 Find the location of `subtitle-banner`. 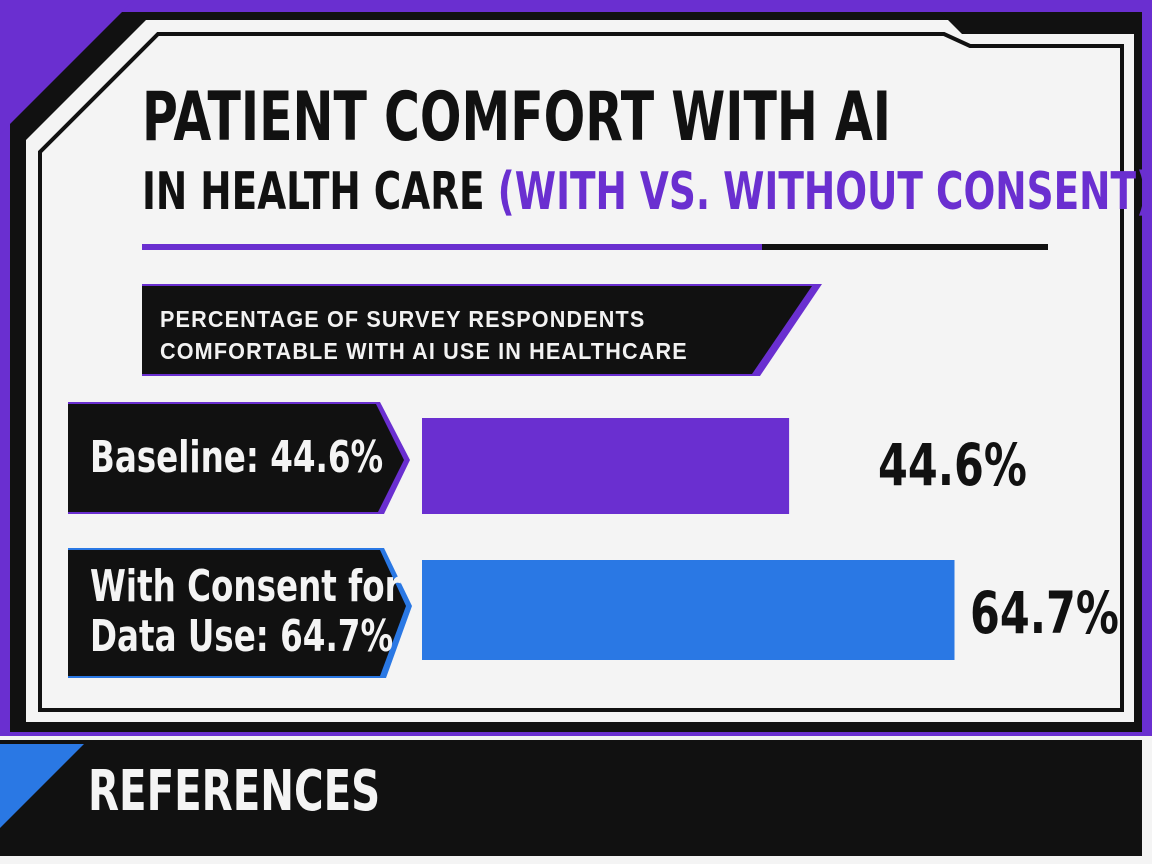

subtitle-banner is located at coordinates (477, 330).